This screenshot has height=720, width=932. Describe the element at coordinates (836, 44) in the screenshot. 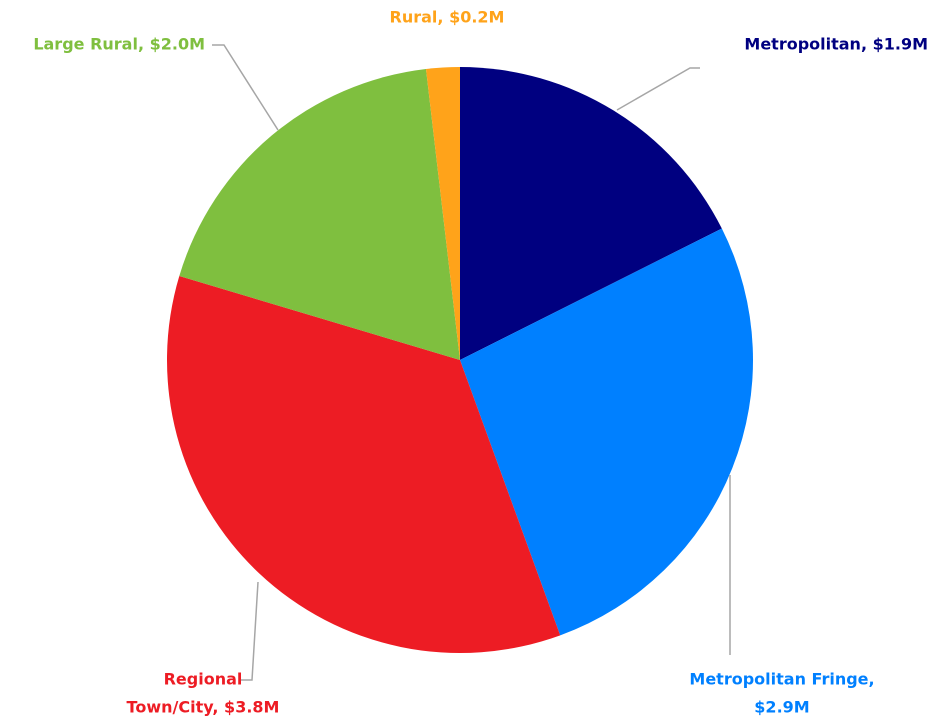

I see `data-label: Metropolitan, $1.9M` at that location.